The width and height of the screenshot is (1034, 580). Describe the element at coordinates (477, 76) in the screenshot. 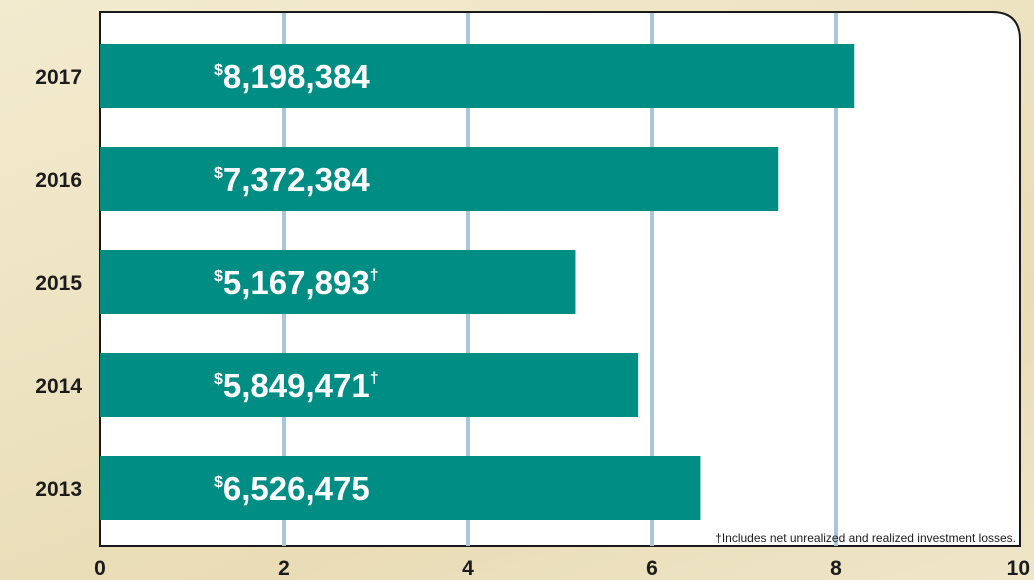

I see `bar-2017` at that location.